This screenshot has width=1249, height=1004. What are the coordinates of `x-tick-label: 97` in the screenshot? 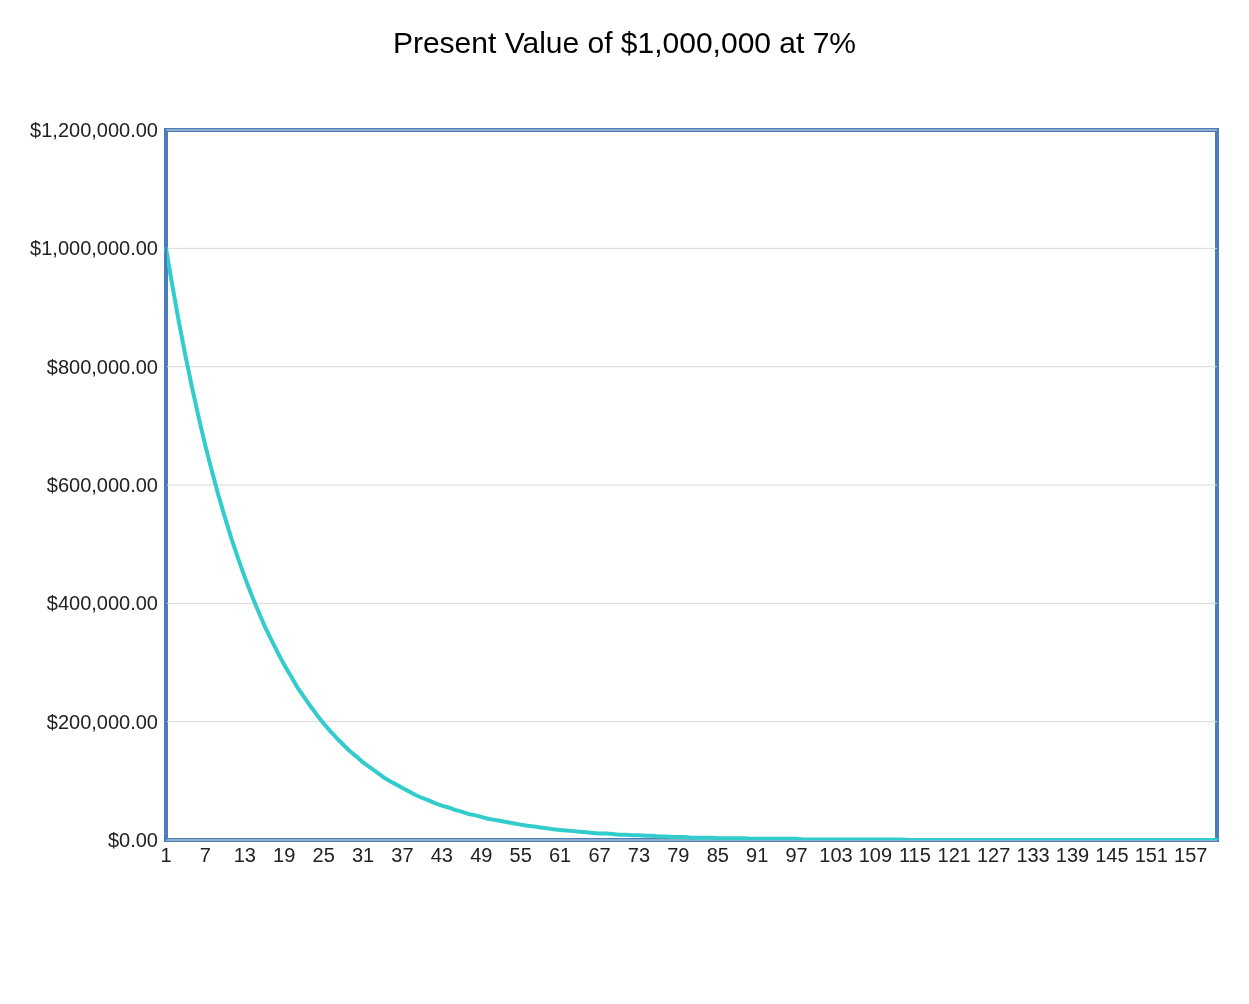 It's located at (796, 855).